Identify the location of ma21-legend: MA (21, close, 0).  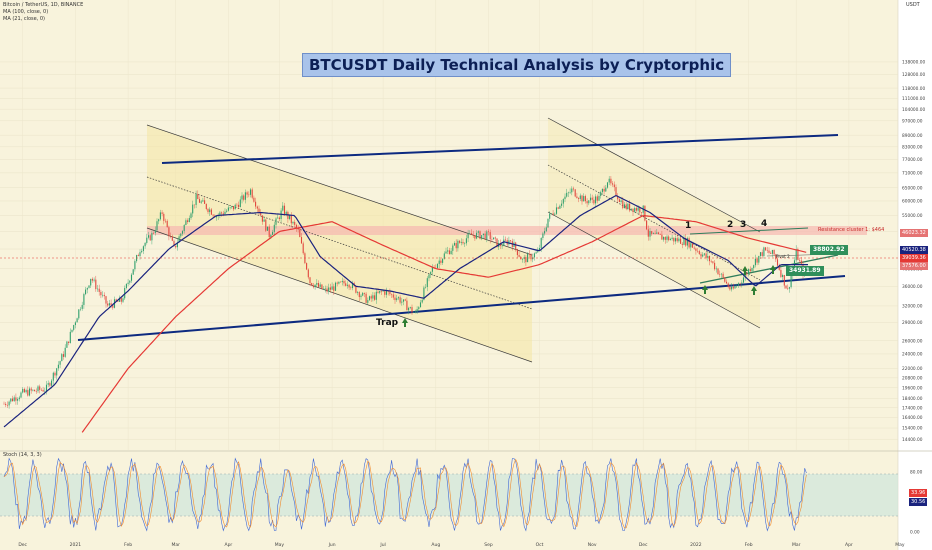
(24, 19).